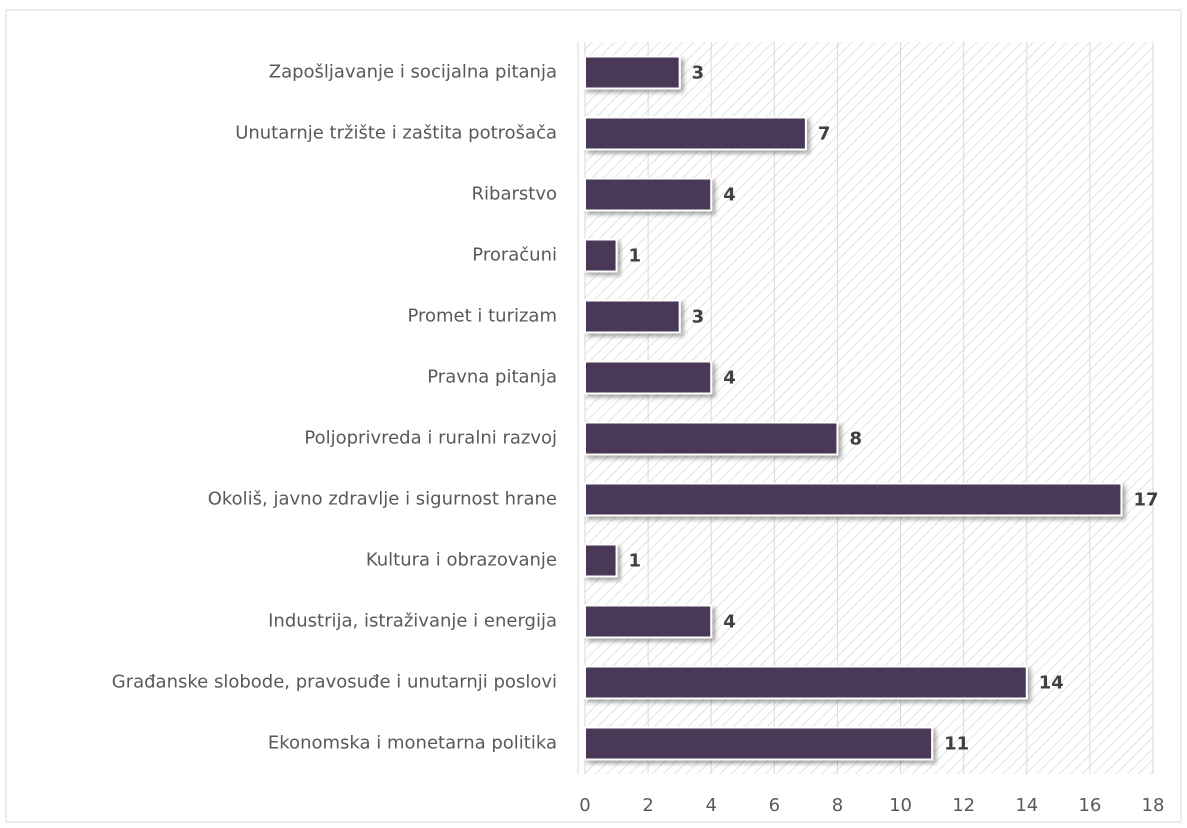 This screenshot has height=828, width=1187. Describe the element at coordinates (412, 743) in the screenshot. I see `y-tick-label: Ekonomska i monetarna politika` at that location.